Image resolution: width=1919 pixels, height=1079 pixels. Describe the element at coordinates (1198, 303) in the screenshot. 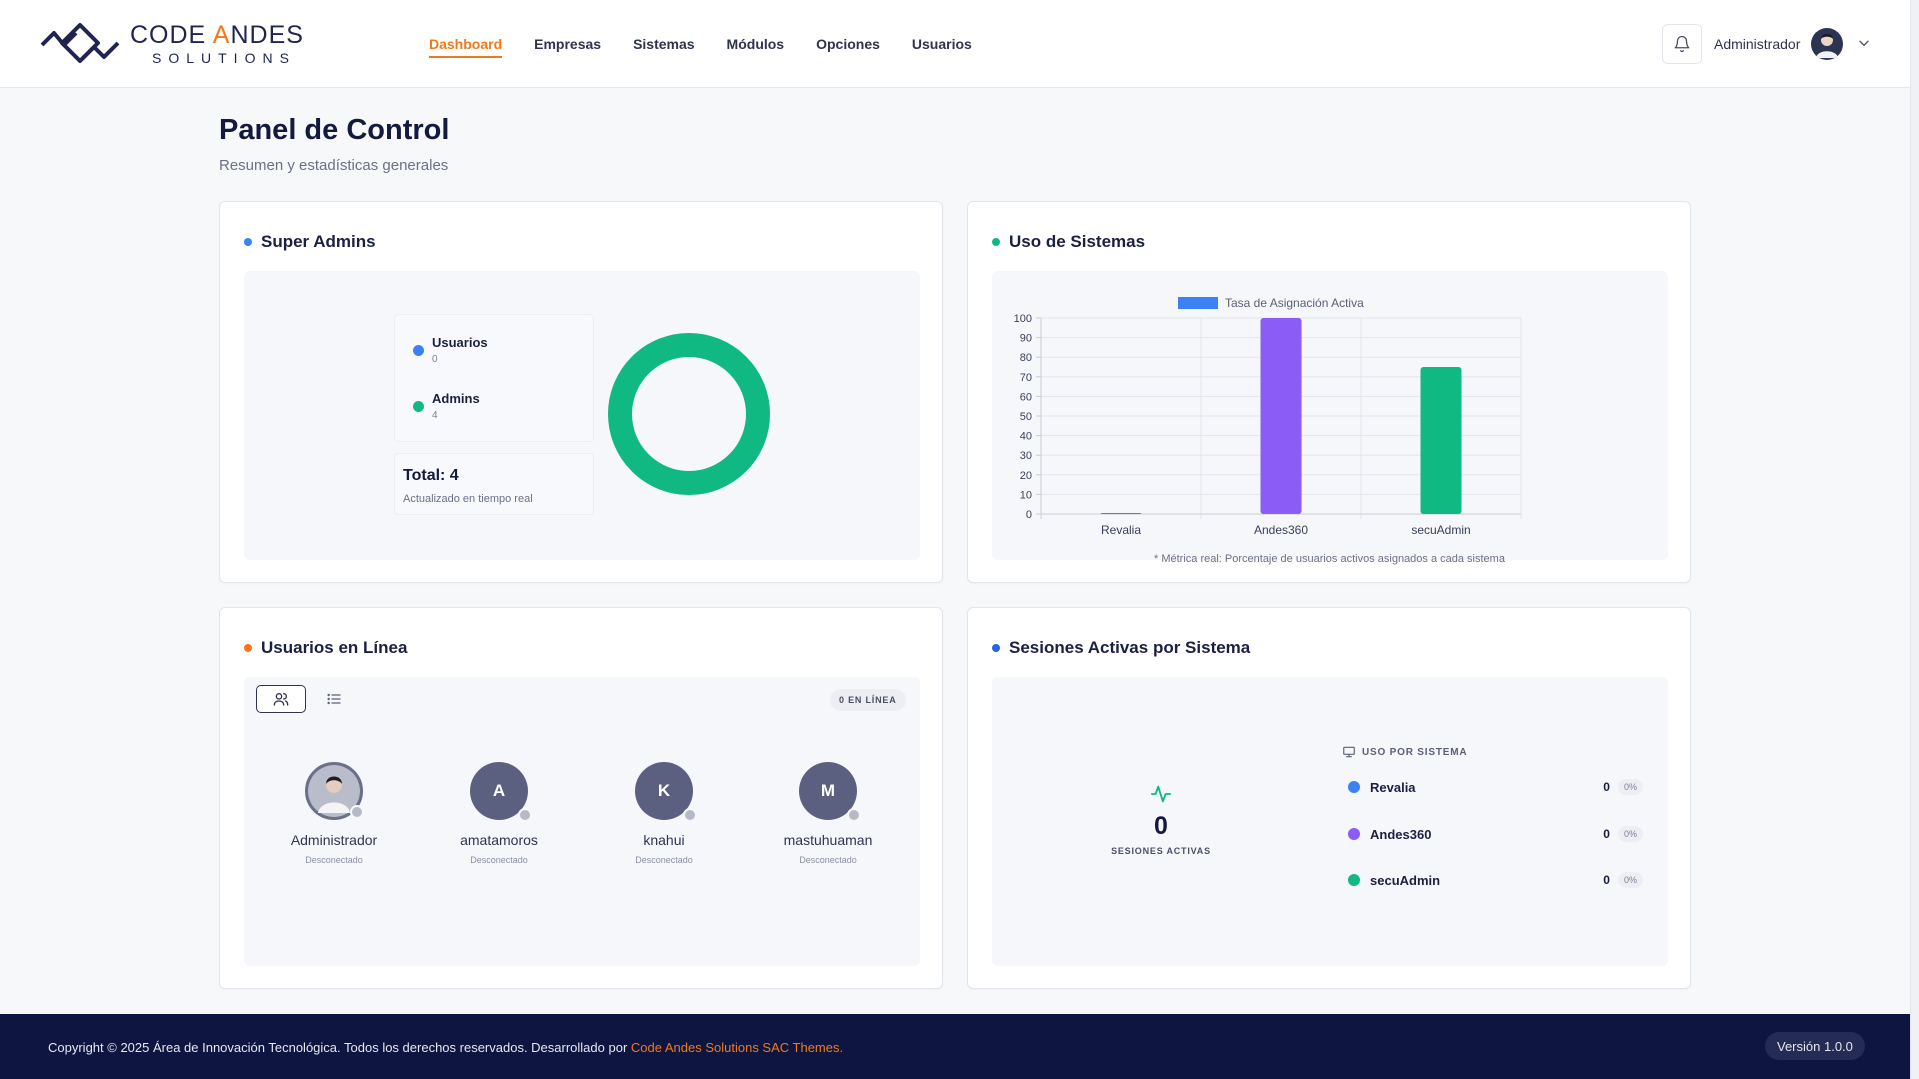

I see `legend-swatch` at that location.